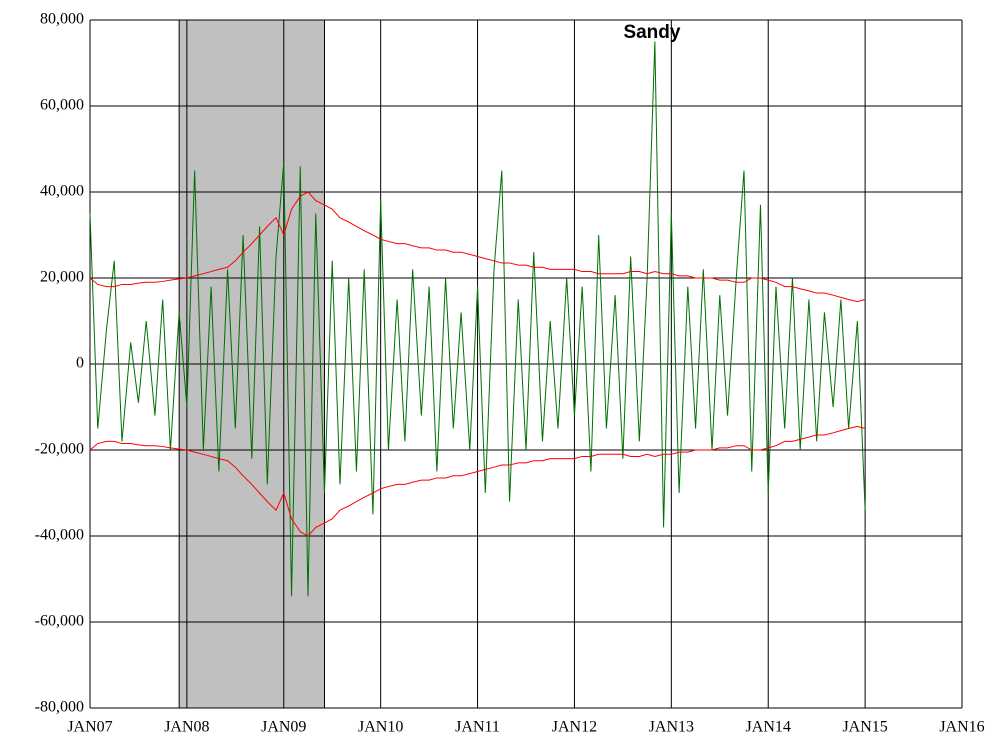 The image size is (992, 746). Describe the element at coordinates (961, 727) in the screenshot. I see `x-tick-label: JAN16` at that location.